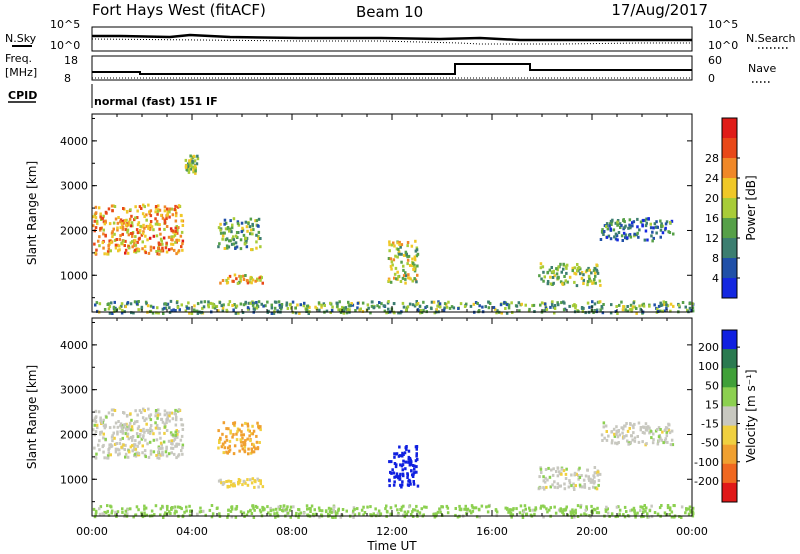 Image resolution: width=800 pixels, height=554 pixels. I want to click on echo-region, so click(637, 230).